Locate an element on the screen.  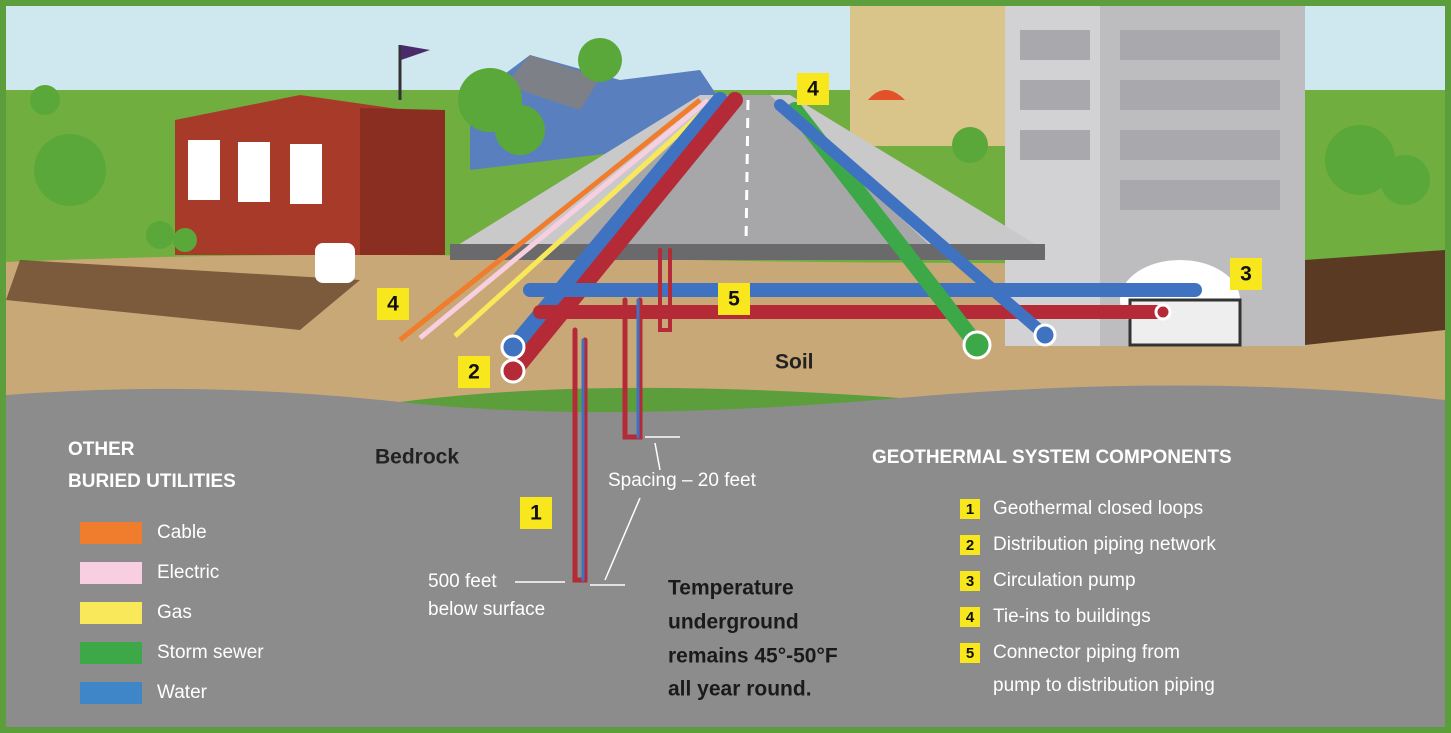
badge-number: 5 is located at coordinates (970, 653).